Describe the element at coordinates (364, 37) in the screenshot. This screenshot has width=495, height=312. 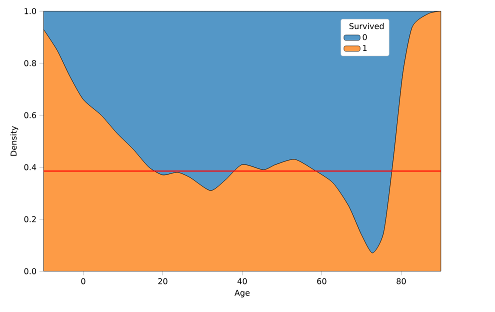
I see `legend-label: 0` at that location.